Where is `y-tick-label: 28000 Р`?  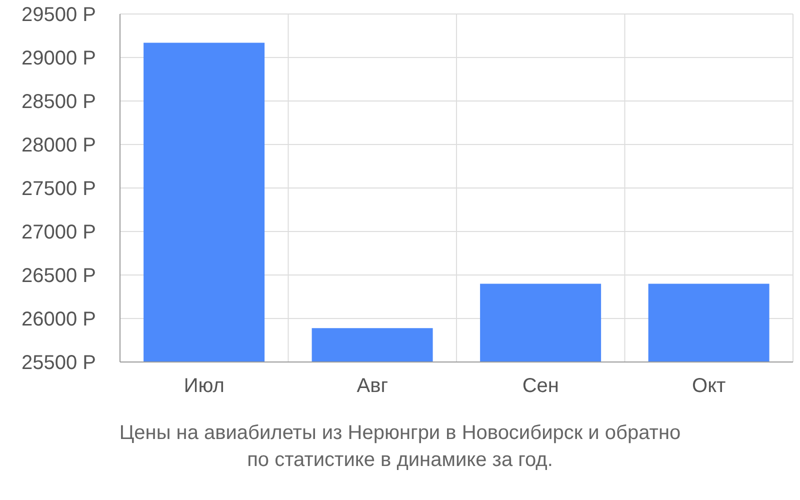
y-tick-label: 28000 Р is located at coordinates (58, 145).